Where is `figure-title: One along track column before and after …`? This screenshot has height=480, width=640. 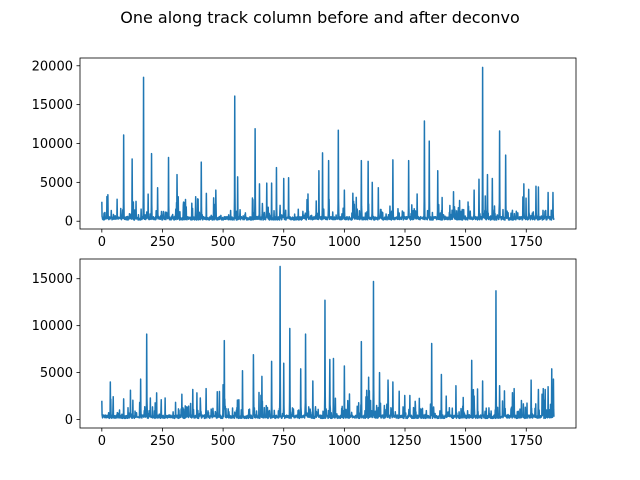 figure-title: One along track column before and after … is located at coordinates (320, 17).